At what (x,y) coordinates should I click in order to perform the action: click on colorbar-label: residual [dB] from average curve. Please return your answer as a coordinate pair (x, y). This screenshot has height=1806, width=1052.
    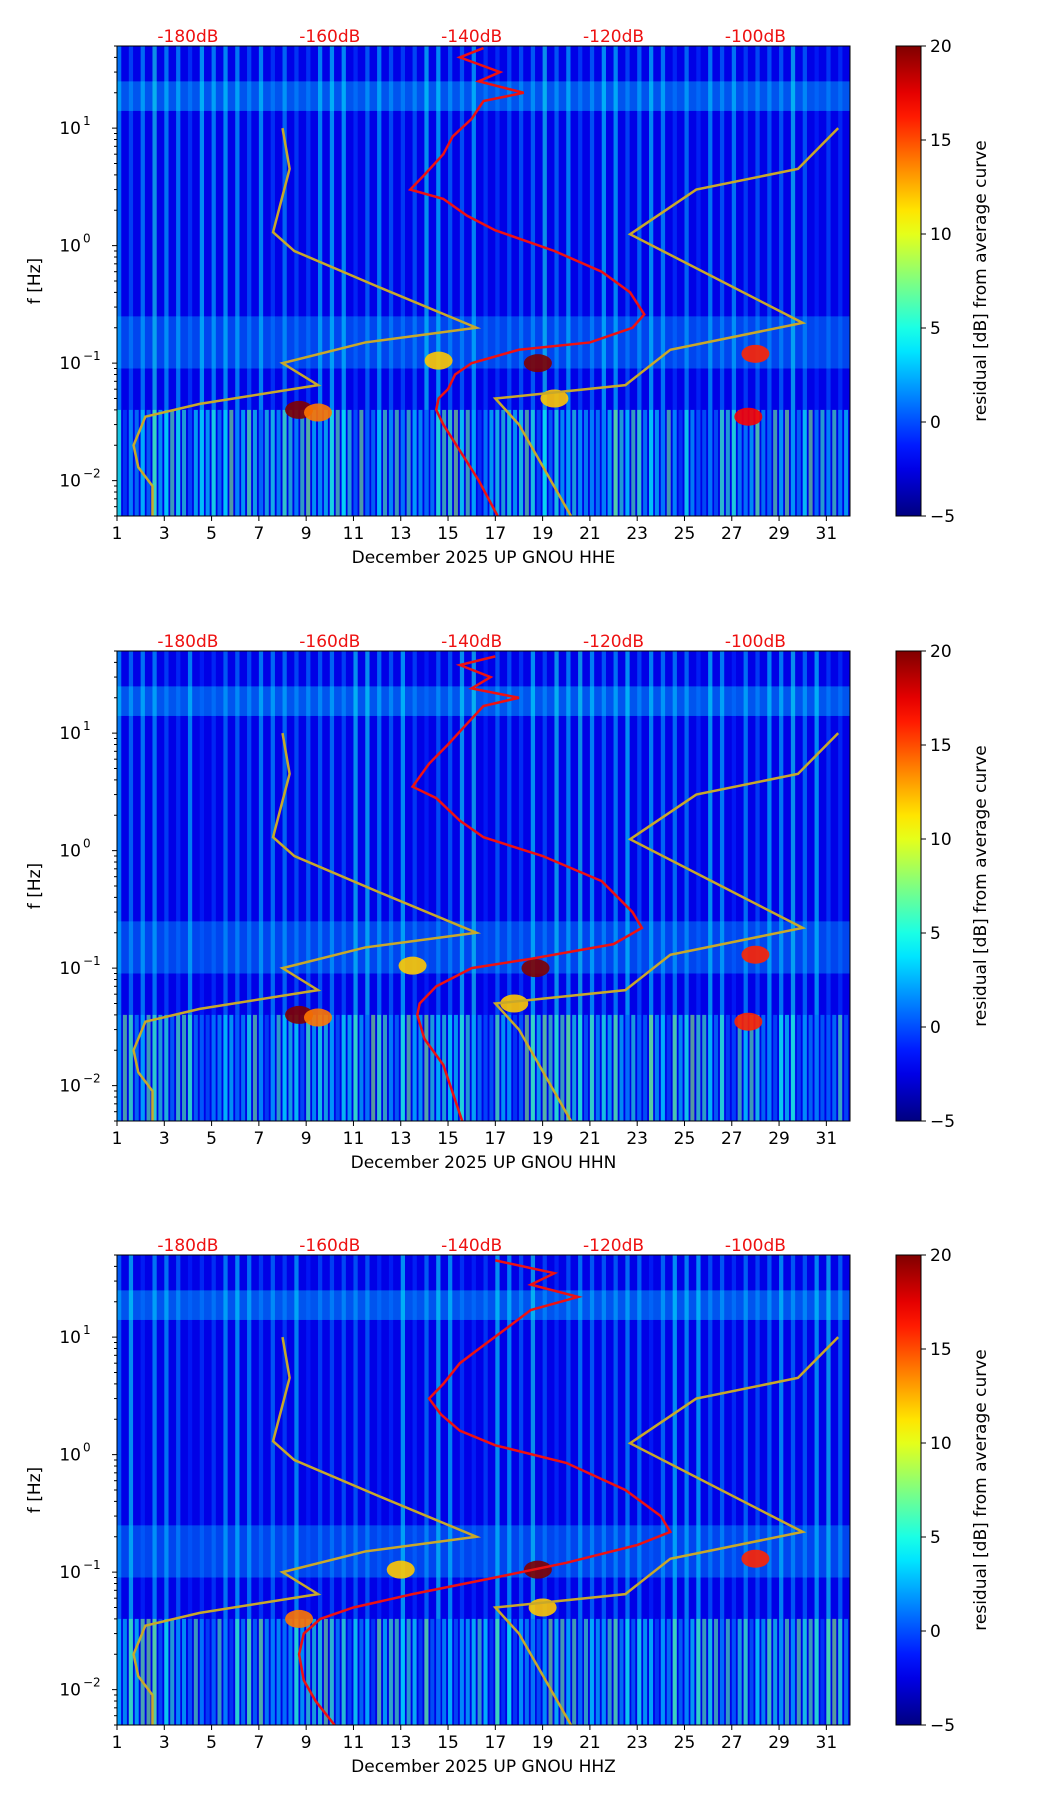
    Looking at the image, I should click on (981, 280).